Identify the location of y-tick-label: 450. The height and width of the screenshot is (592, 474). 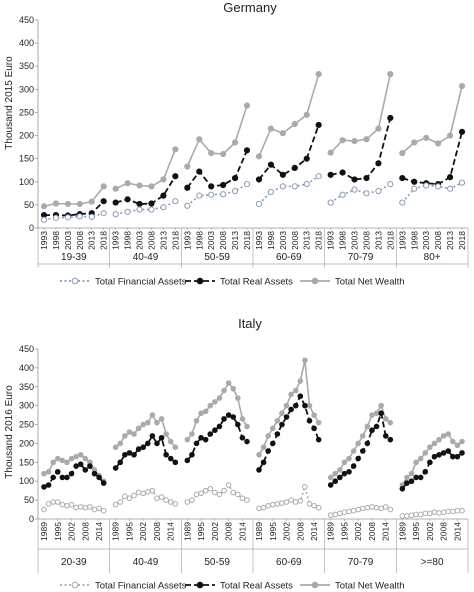
(26, 20).